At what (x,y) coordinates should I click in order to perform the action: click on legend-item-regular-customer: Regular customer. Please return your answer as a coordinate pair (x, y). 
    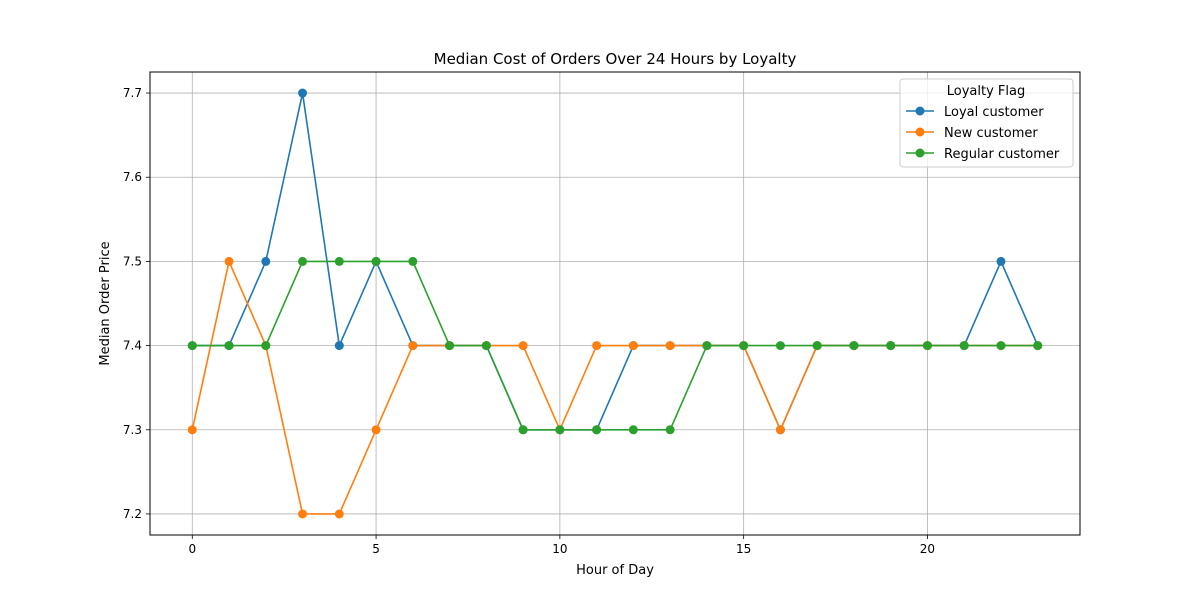
    Looking at the image, I should click on (983, 154).